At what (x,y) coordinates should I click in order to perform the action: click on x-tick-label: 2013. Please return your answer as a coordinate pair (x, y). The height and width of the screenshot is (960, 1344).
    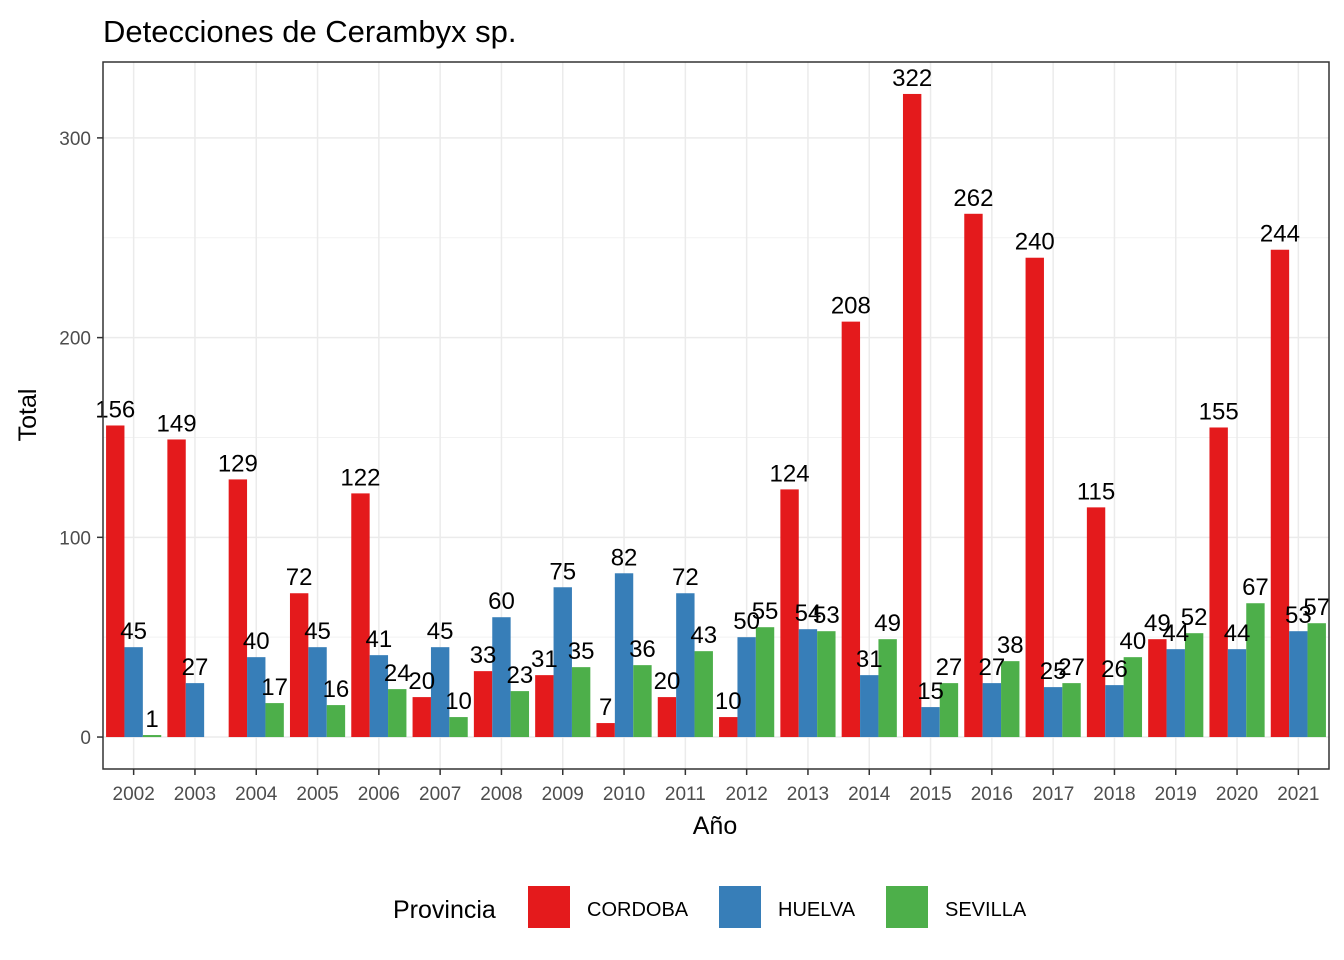
    Looking at the image, I should click on (808, 794).